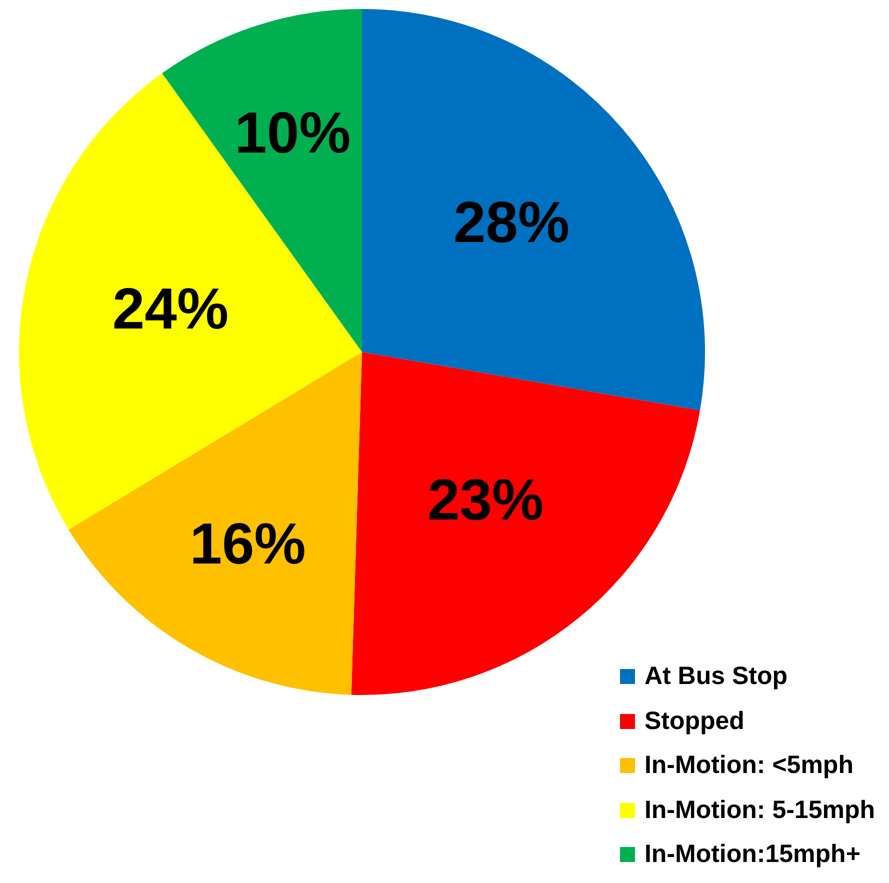 Image resolution: width=889 pixels, height=883 pixels. What do you see at coordinates (292, 133) in the screenshot?
I see `data-label: 10%` at bounding box center [292, 133].